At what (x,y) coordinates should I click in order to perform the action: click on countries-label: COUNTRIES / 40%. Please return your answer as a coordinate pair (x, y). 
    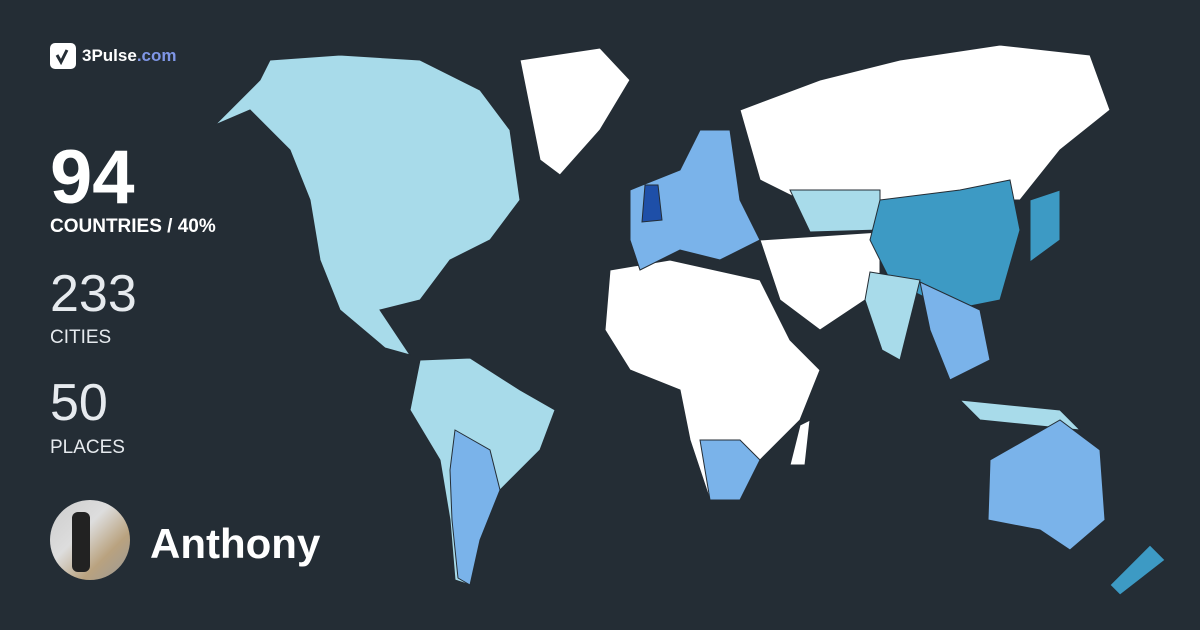
    Looking at the image, I should click on (133, 226).